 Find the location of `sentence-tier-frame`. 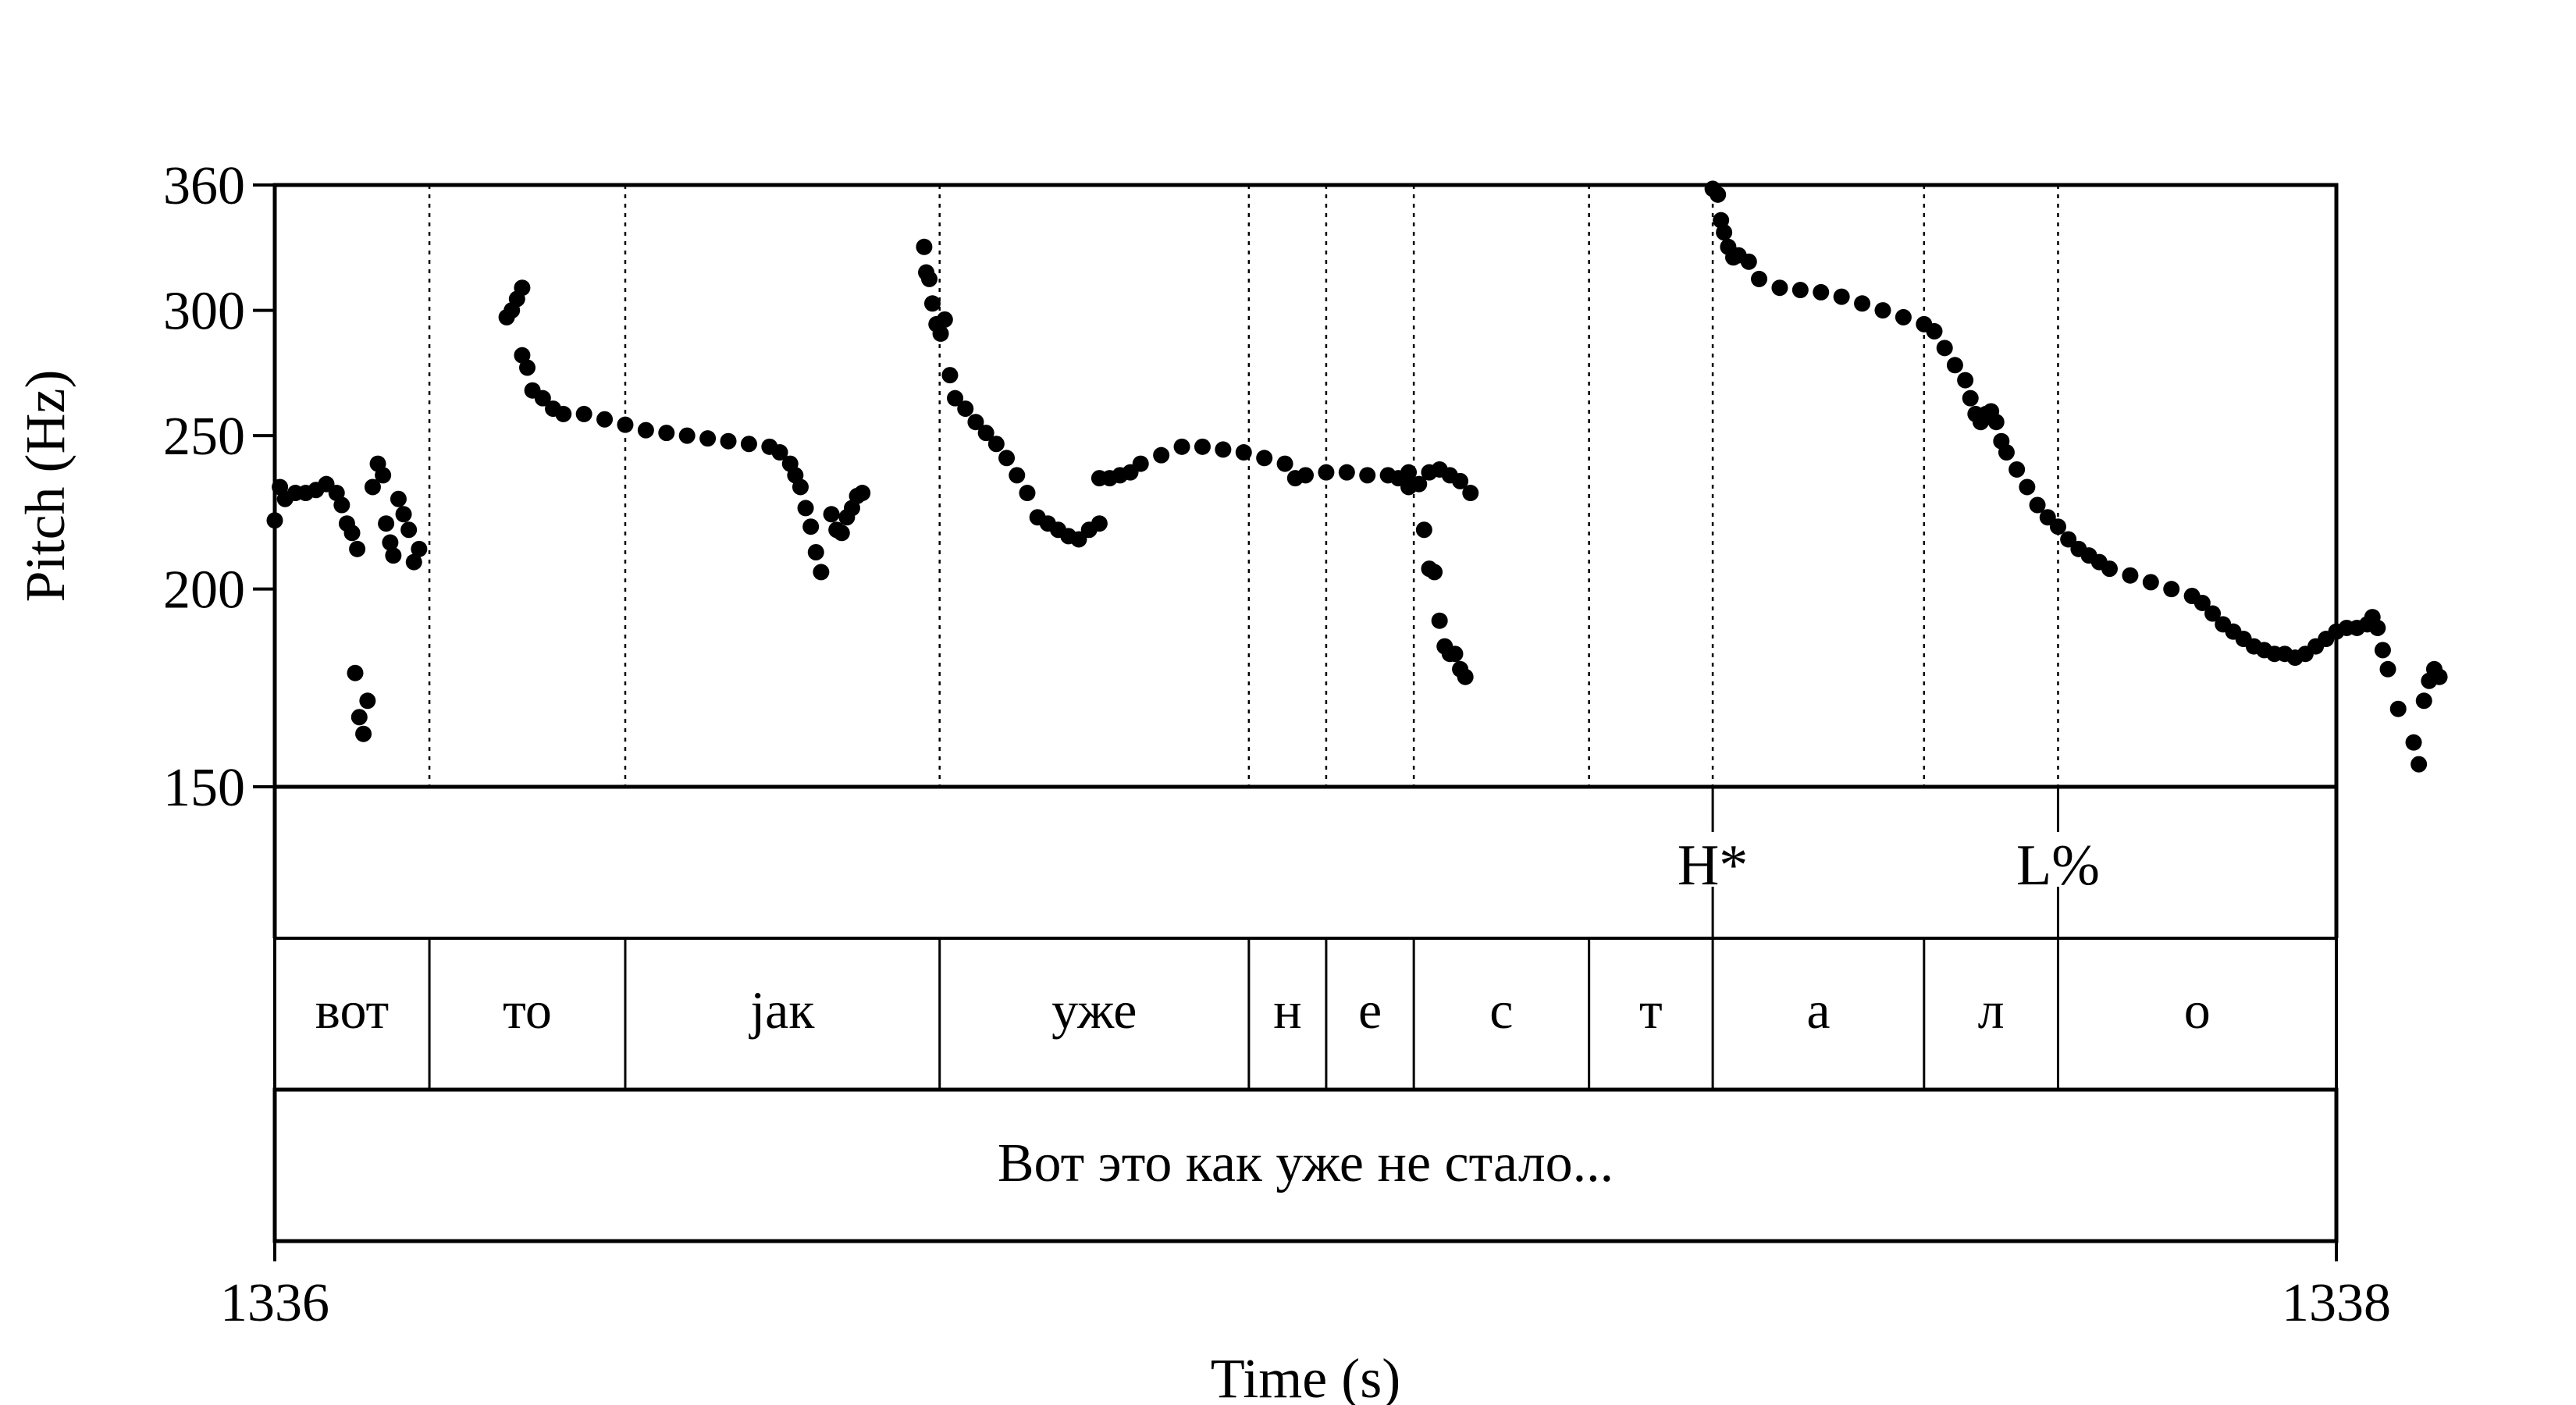

sentence-tier-frame is located at coordinates (1305, 1165).